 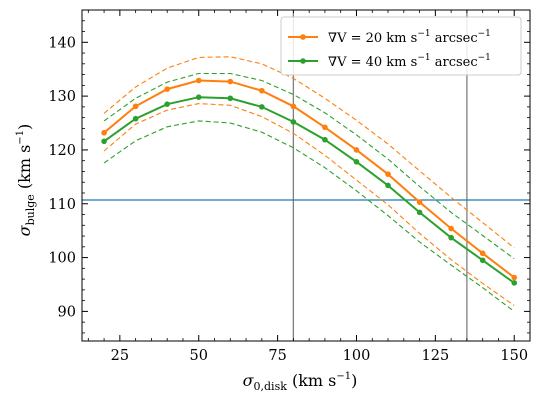 I want to click on x-tick-label: 100, so click(x=357, y=356).